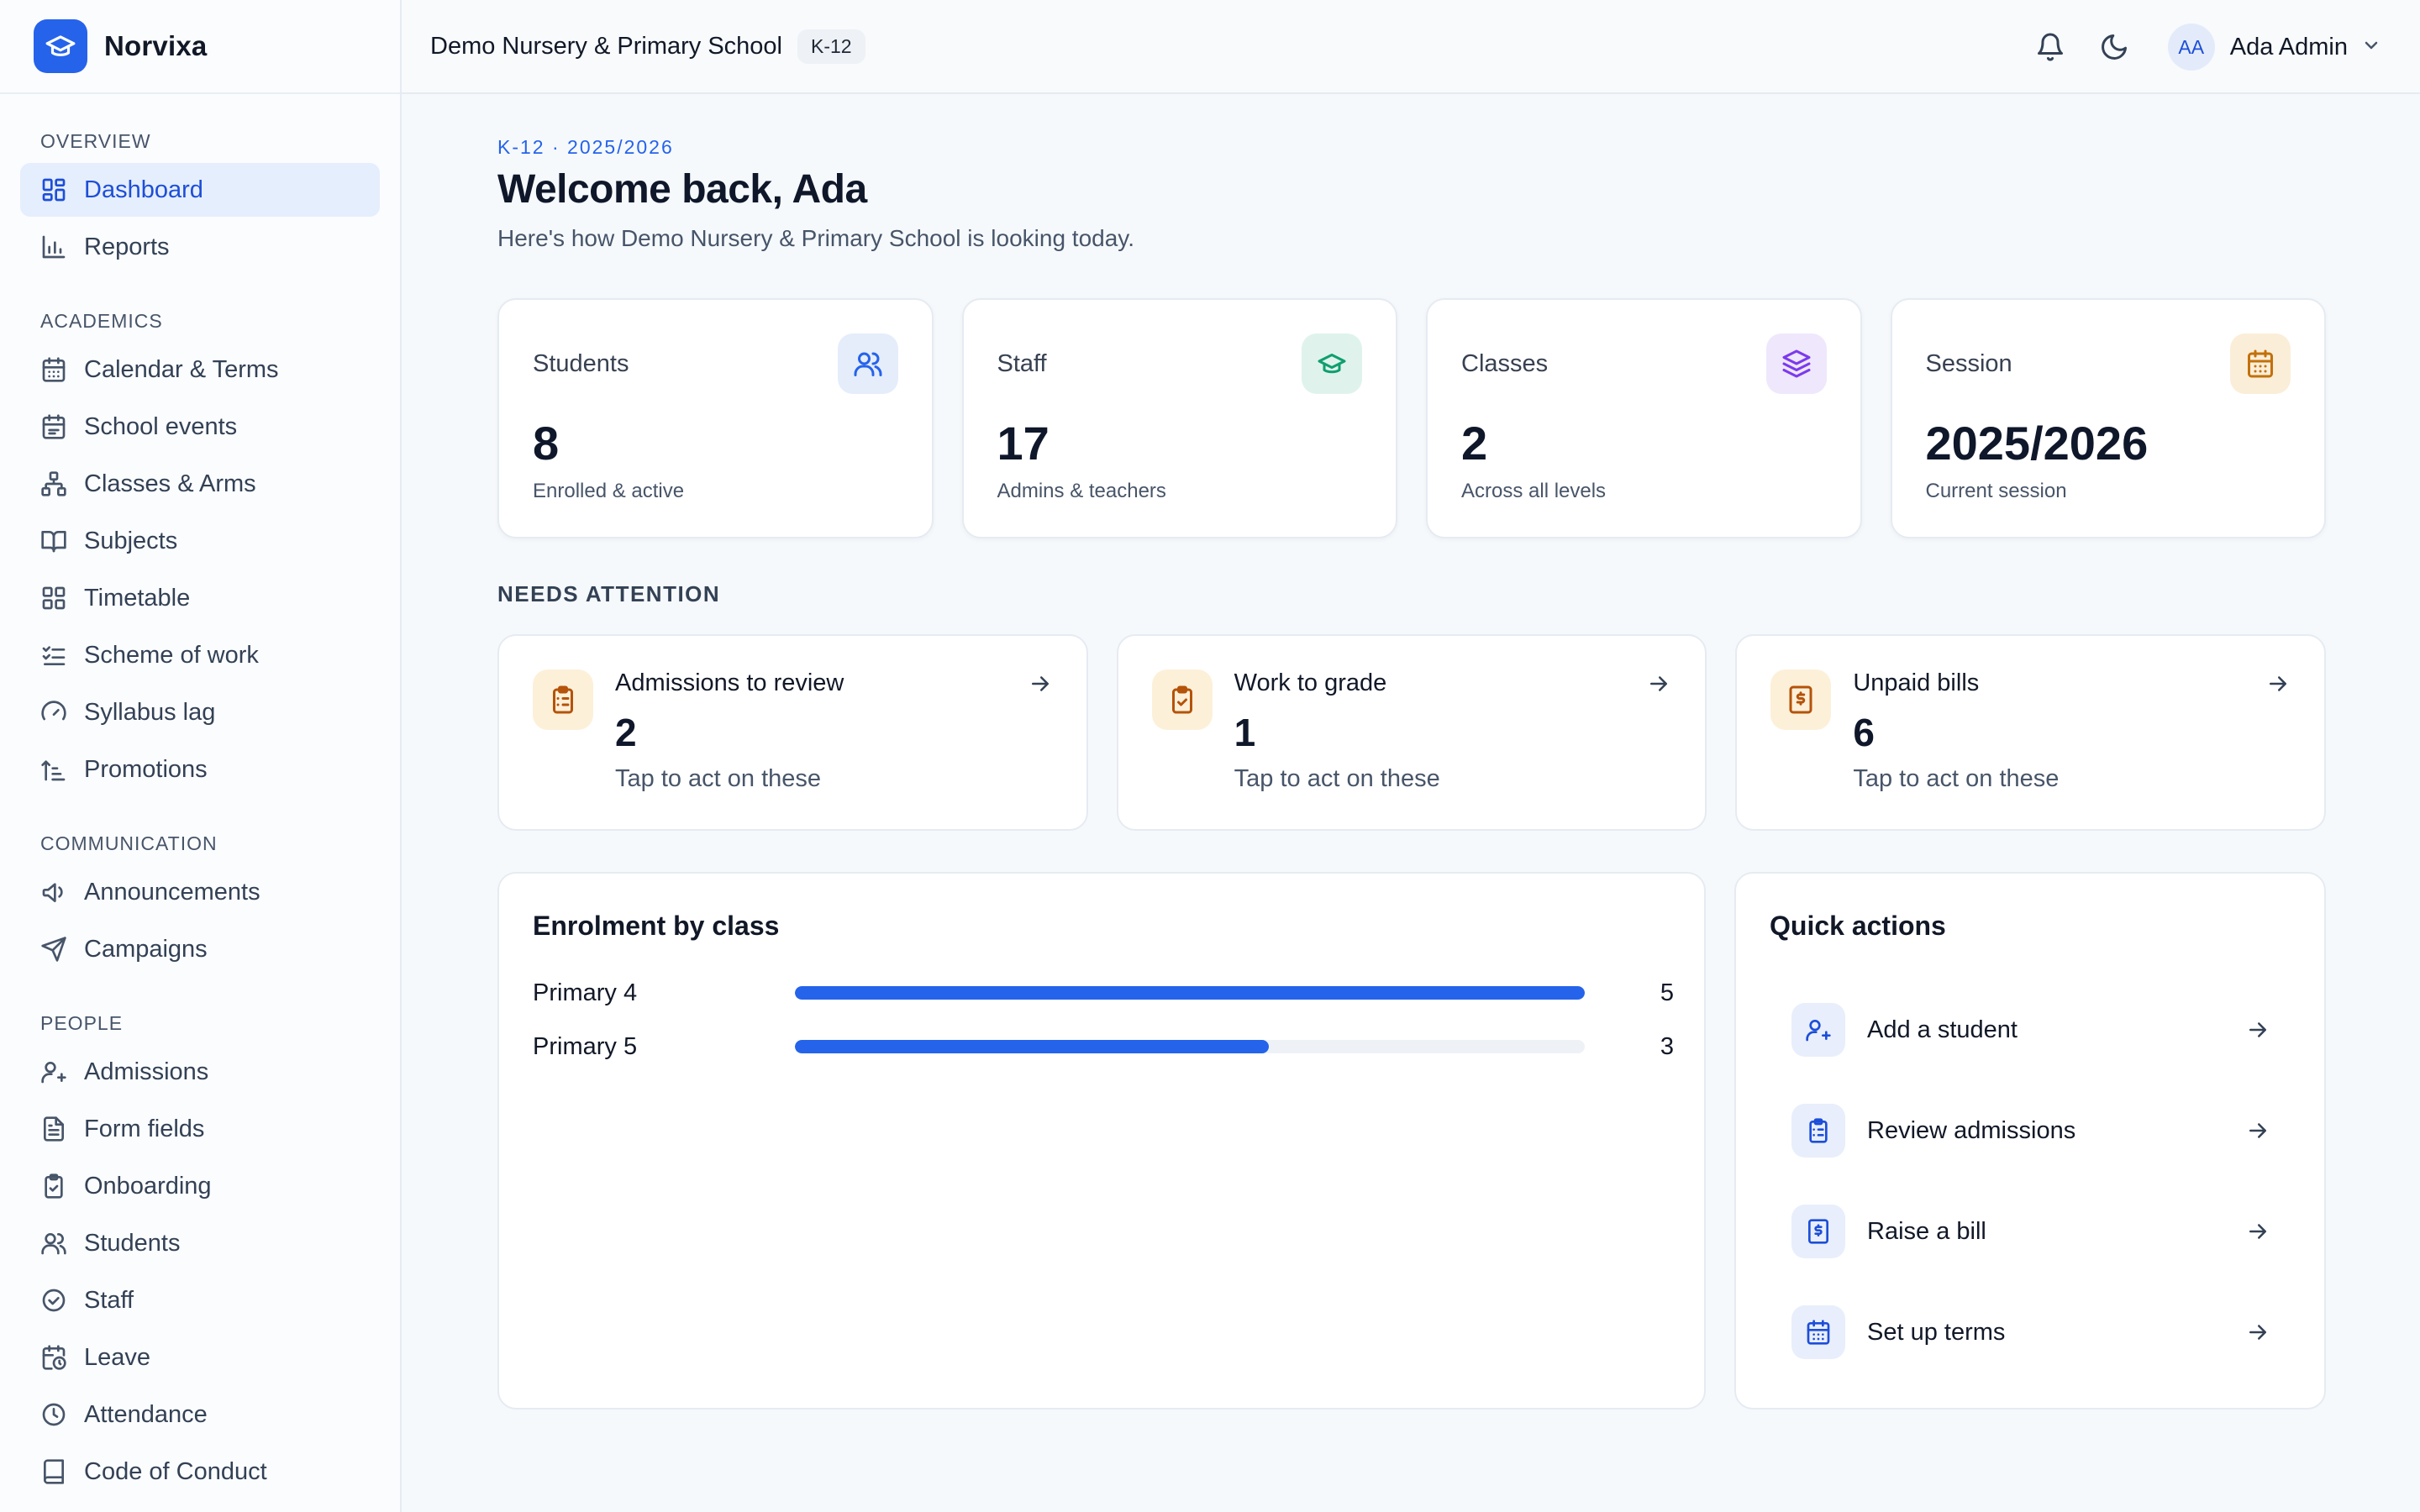 The width and height of the screenshot is (2420, 1512). I want to click on sidebar-item-label: Timetable, so click(138, 598).